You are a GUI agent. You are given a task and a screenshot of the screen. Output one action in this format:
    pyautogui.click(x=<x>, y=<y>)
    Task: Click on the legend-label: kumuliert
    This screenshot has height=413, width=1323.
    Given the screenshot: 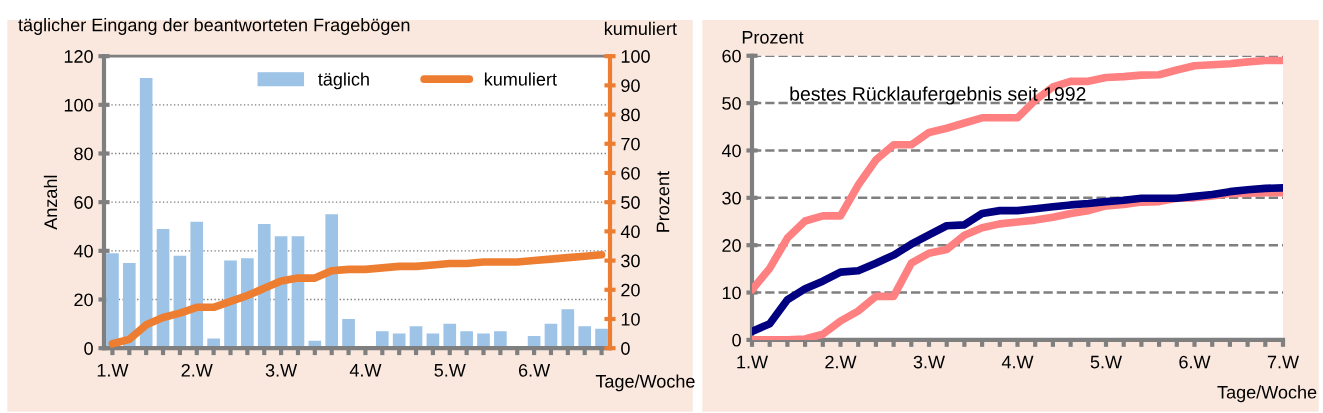 What is the action you would take?
    pyautogui.click(x=520, y=79)
    